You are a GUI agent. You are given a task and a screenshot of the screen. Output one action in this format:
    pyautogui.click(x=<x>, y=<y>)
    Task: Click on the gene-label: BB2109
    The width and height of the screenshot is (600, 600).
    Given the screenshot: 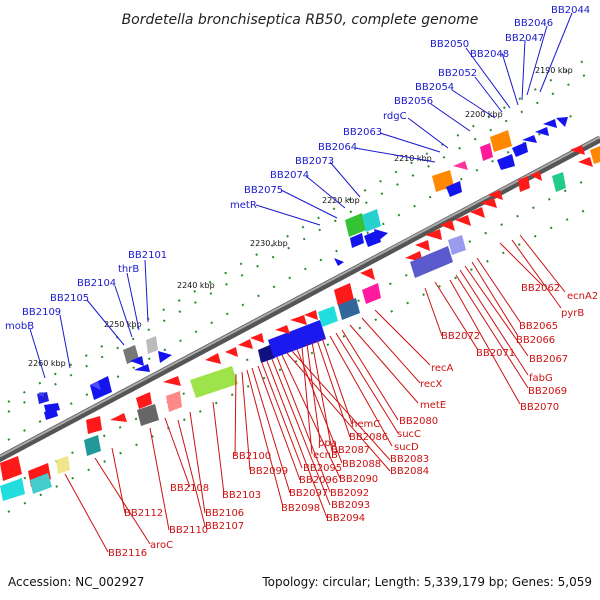 What is the action you would take?
    pyautogui.click(x=41, y=312)
    